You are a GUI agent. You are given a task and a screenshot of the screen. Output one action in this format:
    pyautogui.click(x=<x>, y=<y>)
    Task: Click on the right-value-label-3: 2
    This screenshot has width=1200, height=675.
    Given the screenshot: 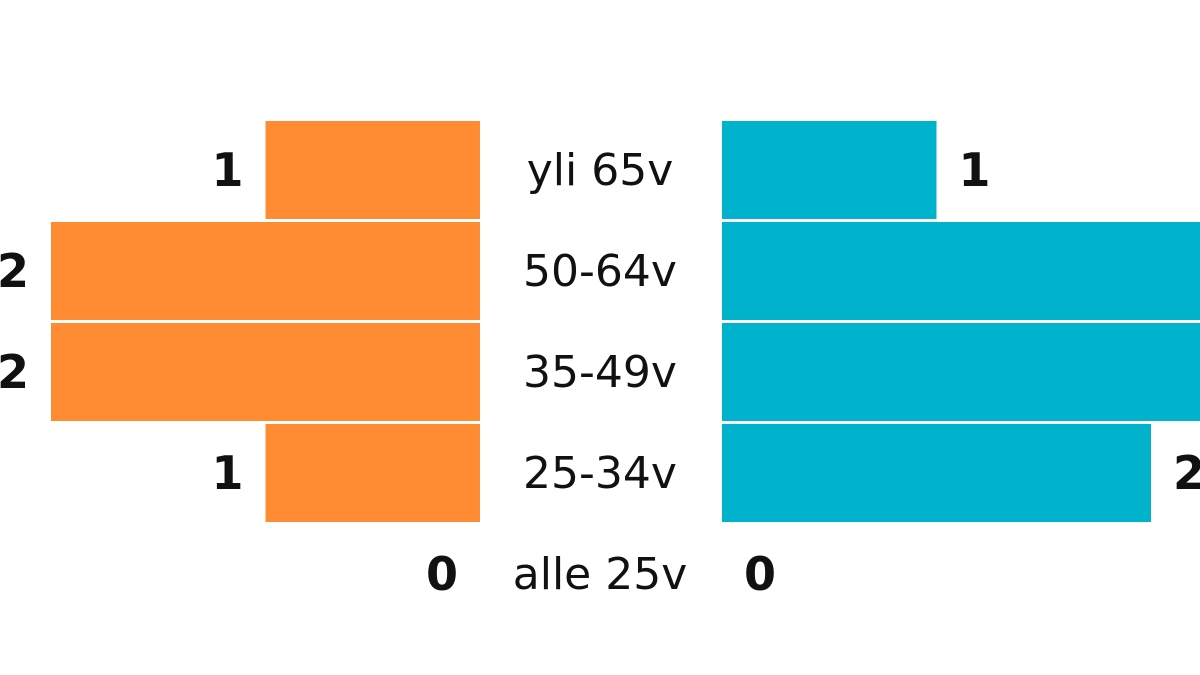 What is the action you would take?
    pyautogui.click(x=1186, y=473)
    